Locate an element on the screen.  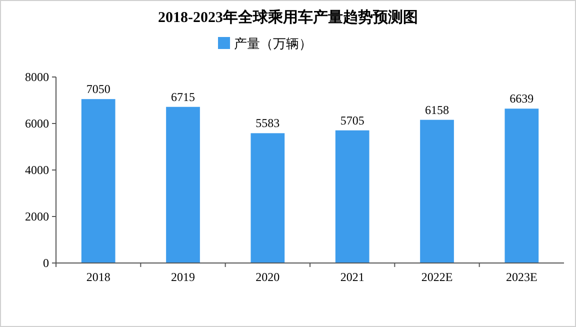
x-tick-label: 2022E is located at coordinates (437, 277).